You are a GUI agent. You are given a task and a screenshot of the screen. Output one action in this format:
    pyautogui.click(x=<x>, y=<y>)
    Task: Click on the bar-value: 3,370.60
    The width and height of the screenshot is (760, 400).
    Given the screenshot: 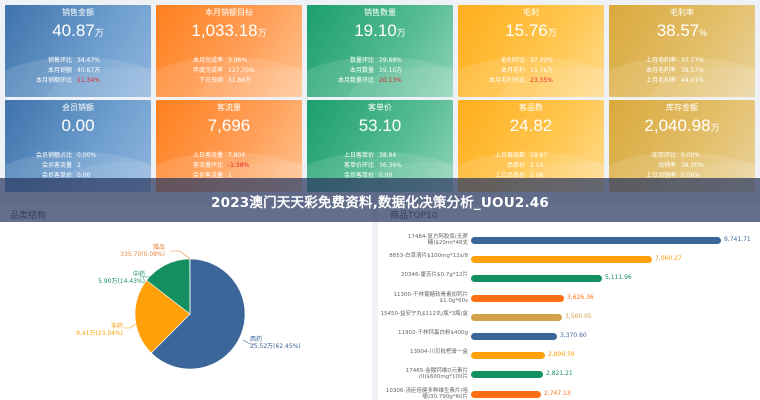 What is the action you would take?
    pyautogui.click(x=573, y=335)
    